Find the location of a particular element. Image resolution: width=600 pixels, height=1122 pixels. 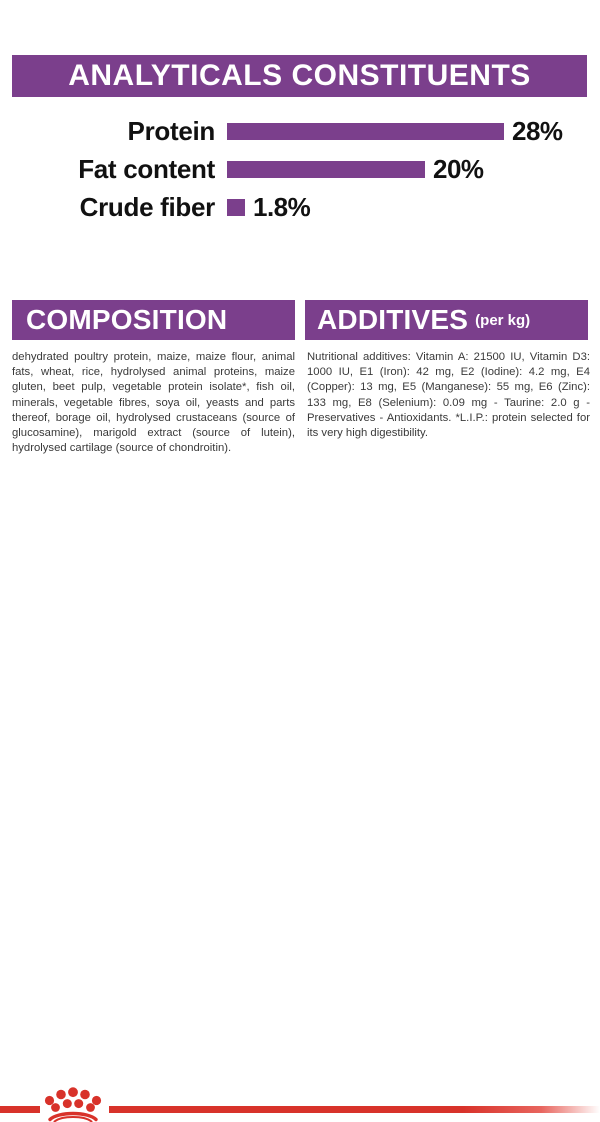

chart-row-value: 1.8% is located at coordinates (282, 207).